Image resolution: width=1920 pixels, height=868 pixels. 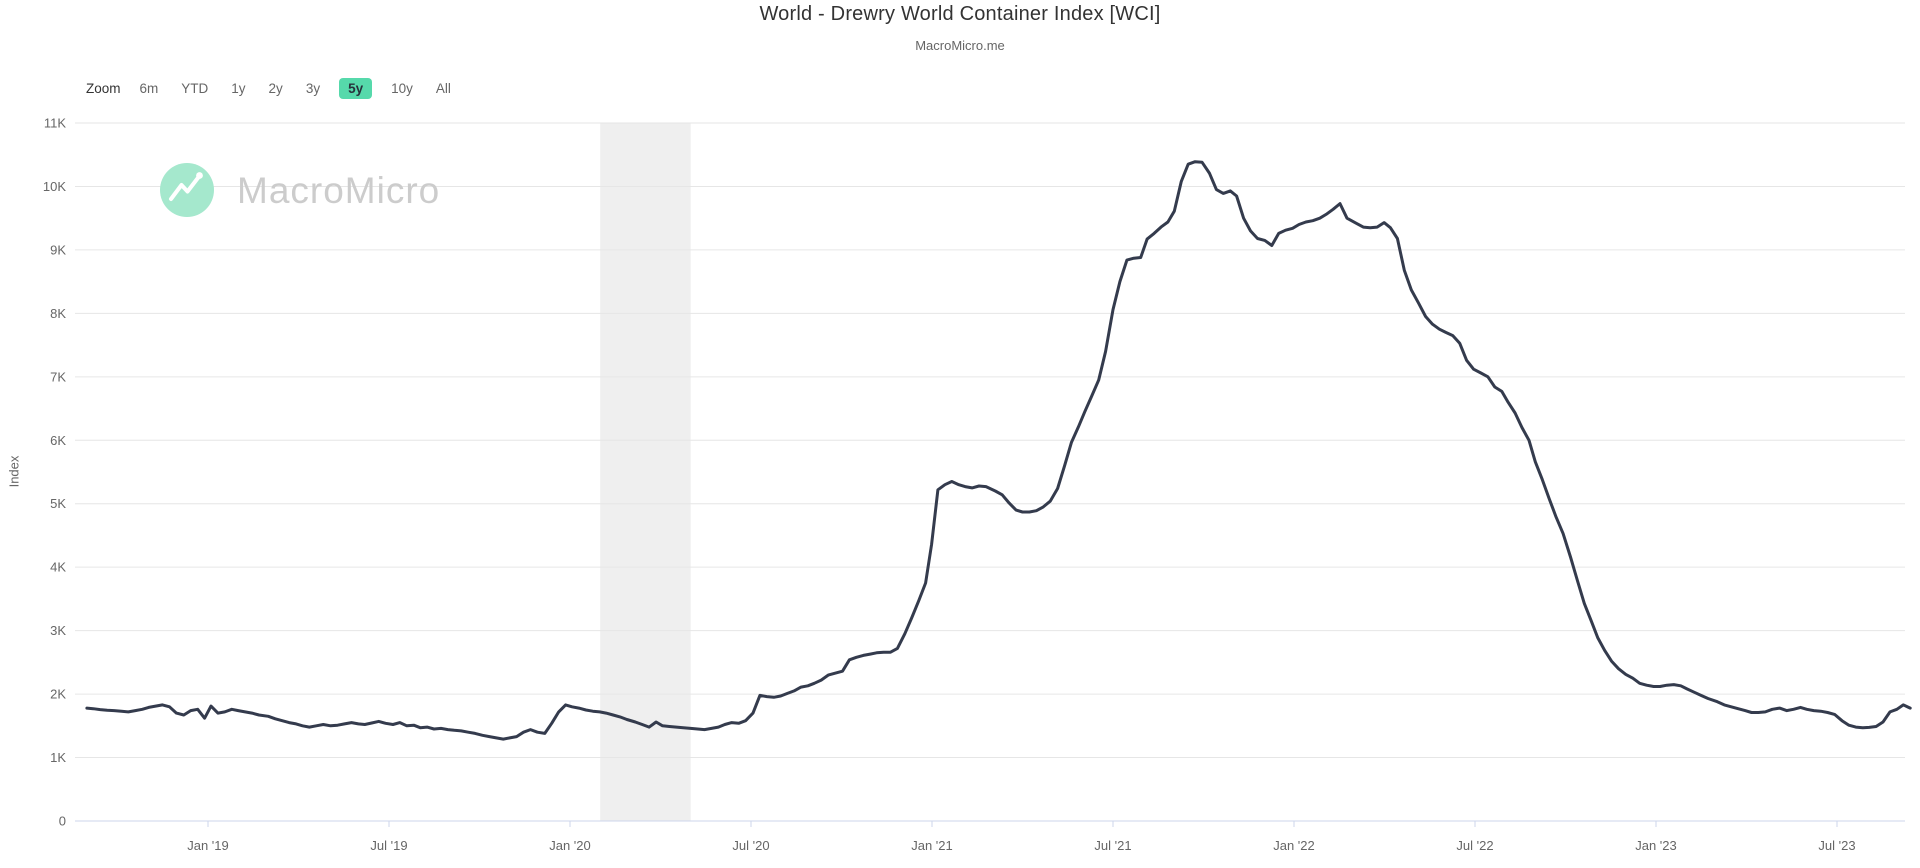 What do you see at coordinates (1656, 845) in the screenshot?
I see `x-tick-label: Jan '23` at bounding box center [1656, 845].